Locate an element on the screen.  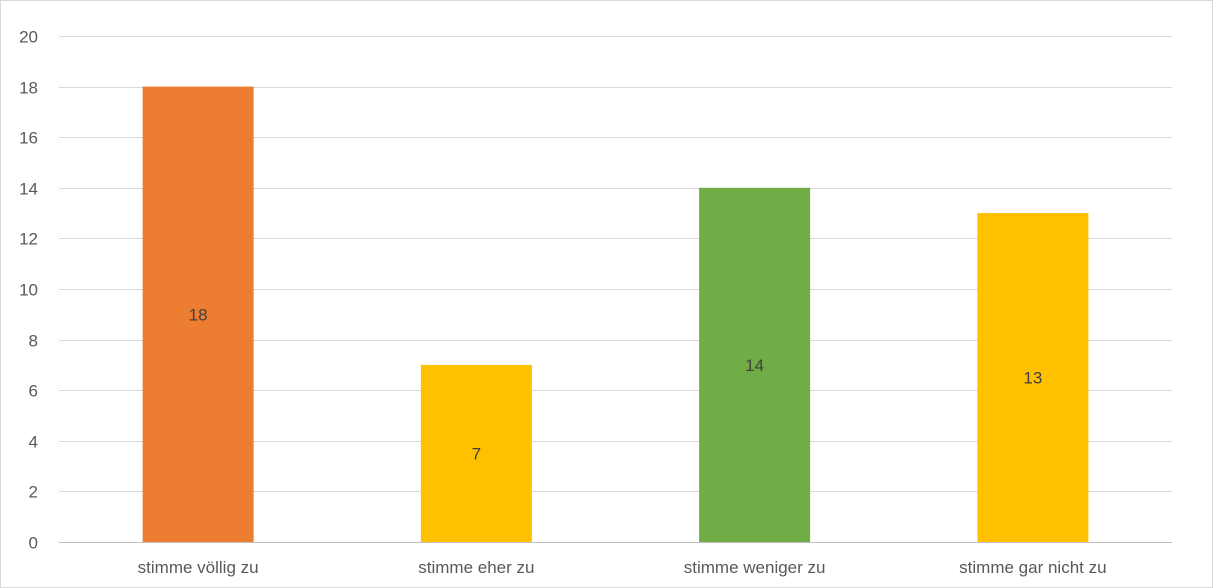
y-tick-label: 6 is located at coordinates (33, 391).